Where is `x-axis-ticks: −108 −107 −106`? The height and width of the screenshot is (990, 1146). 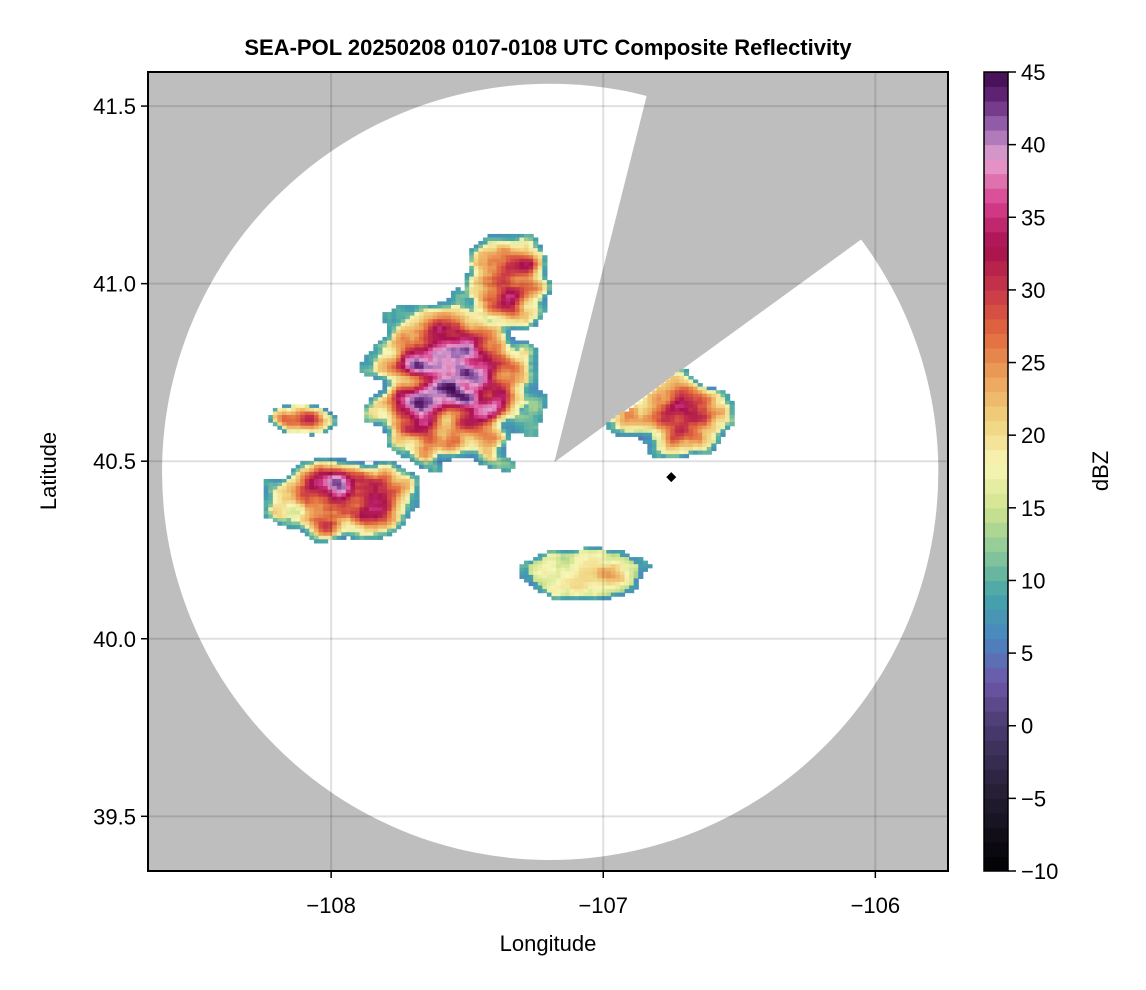
x-axis-ticks: −108 −107 −106 is located at coordinates (603, 894).